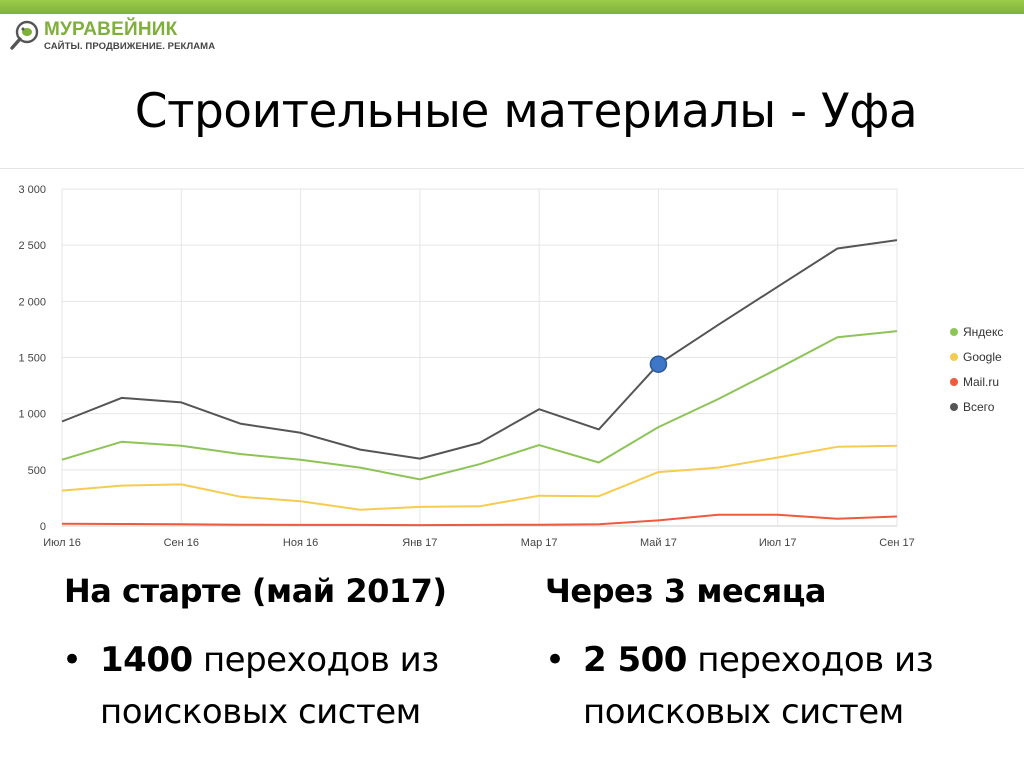  I want to click on y-tick-label: 1 500, so click(32, 359).